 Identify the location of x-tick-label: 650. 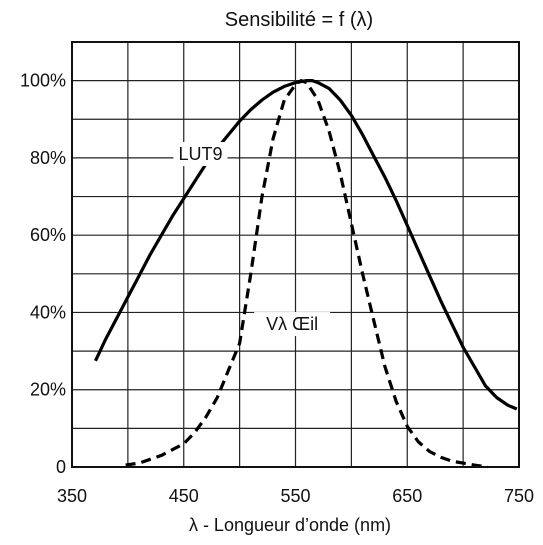
(407, 496).